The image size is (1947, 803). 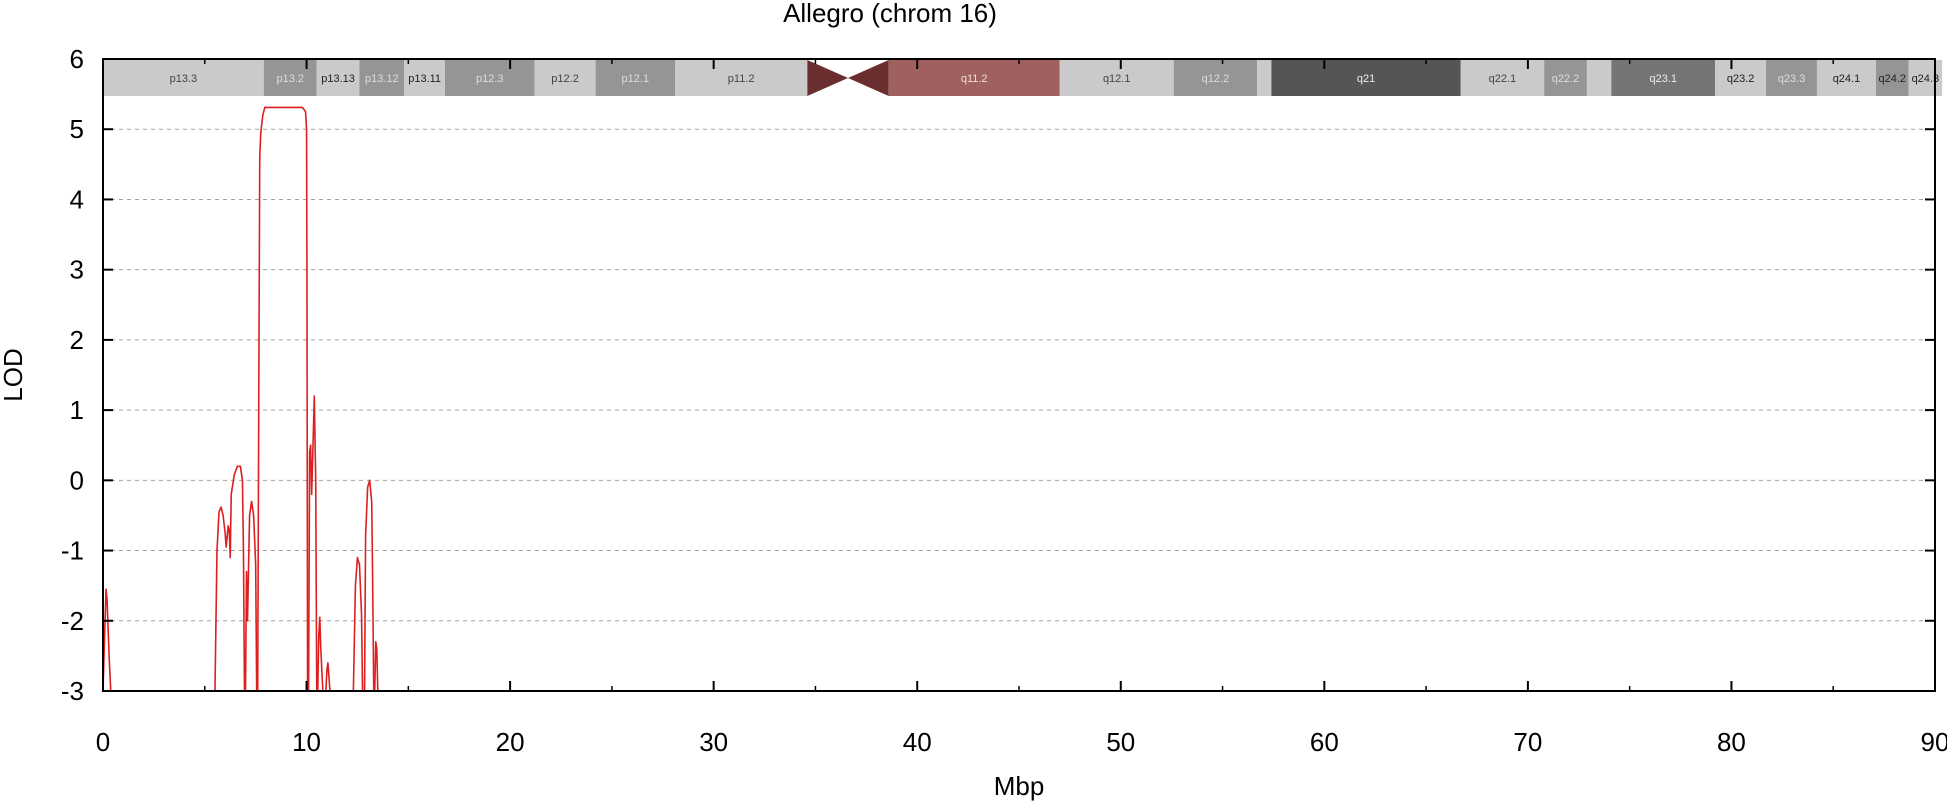 What do you see at coordinates (1021, 742) in the screenshot?
I see `x-tick-labels: 0 10 20 30 40 50 60 70 80 90` at bounding box center [1021, 742].